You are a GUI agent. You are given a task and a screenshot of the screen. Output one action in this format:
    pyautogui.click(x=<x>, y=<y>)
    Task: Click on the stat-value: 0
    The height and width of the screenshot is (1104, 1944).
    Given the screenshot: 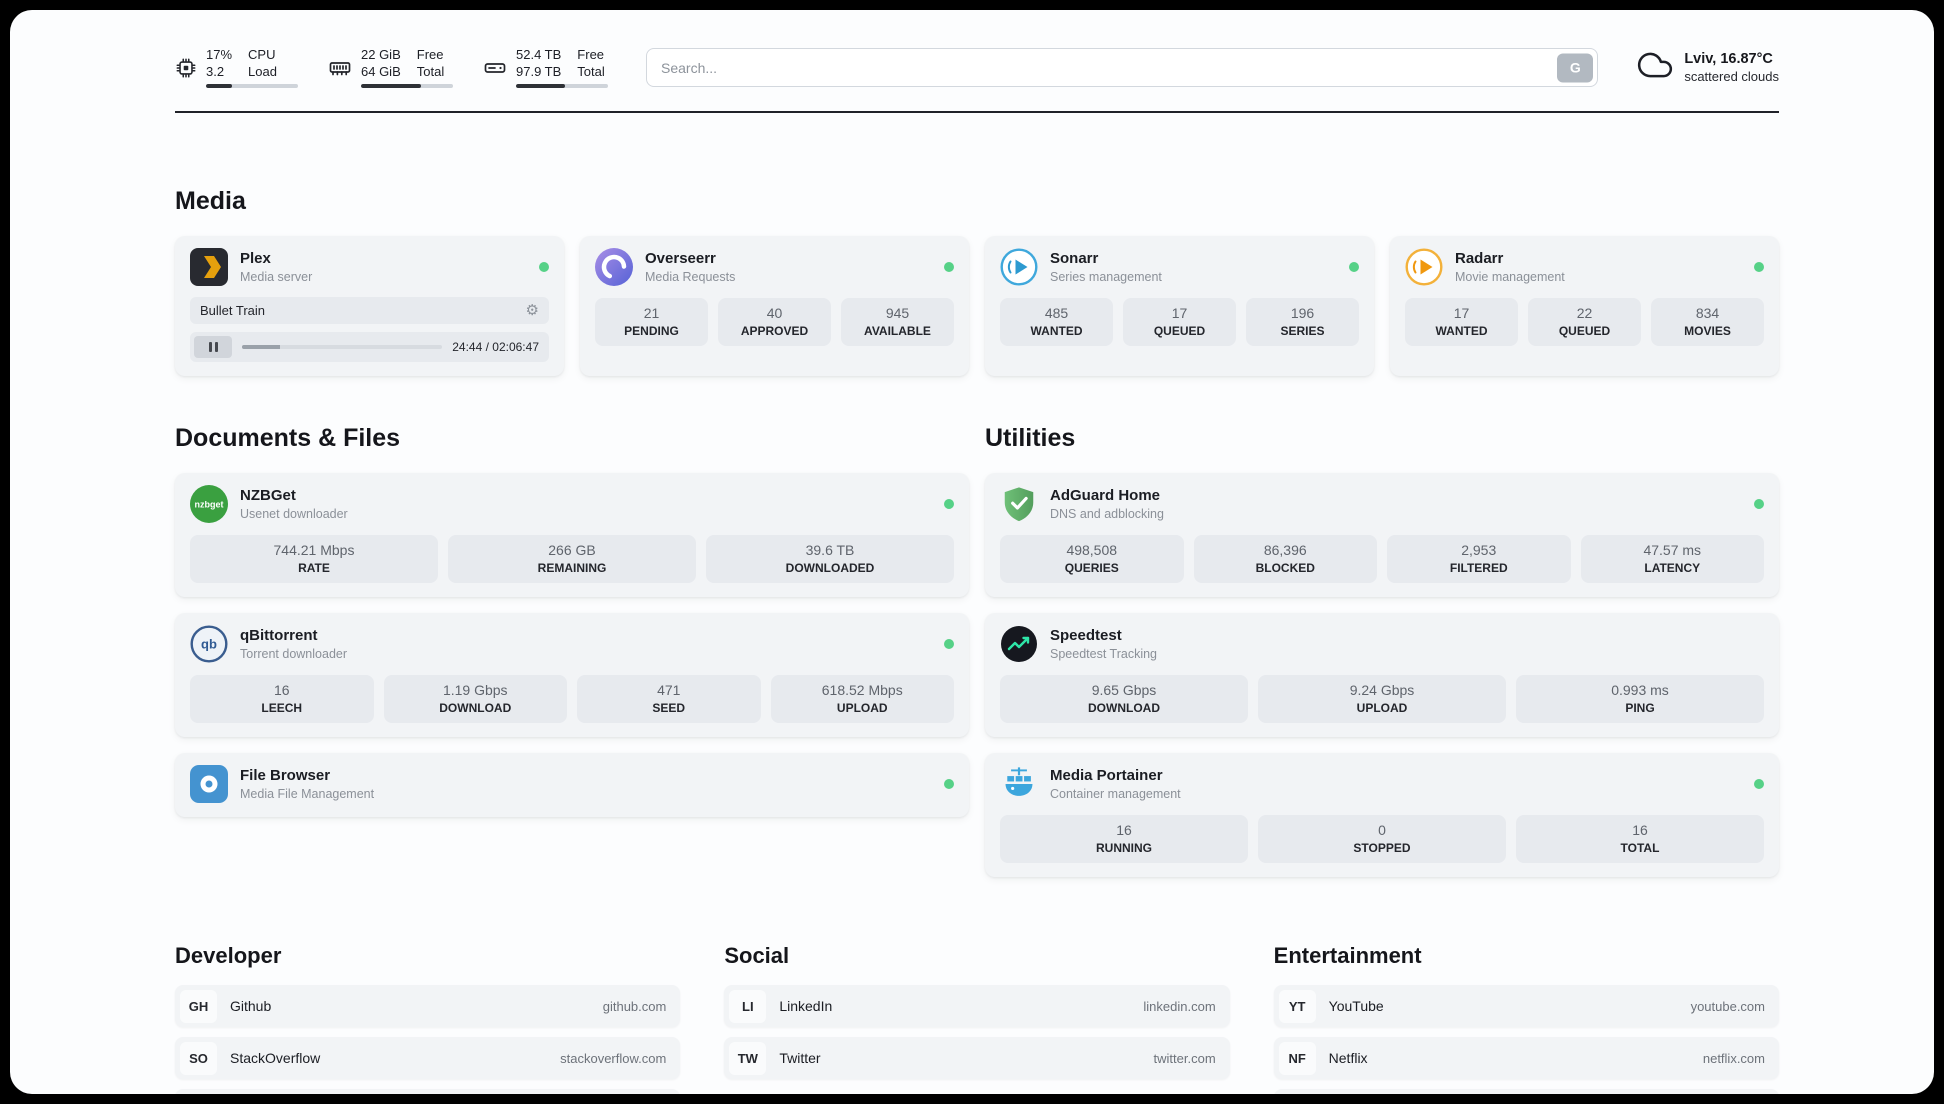 What is the action you would take?
    pyautogui.click(x=1382, y=830)
    